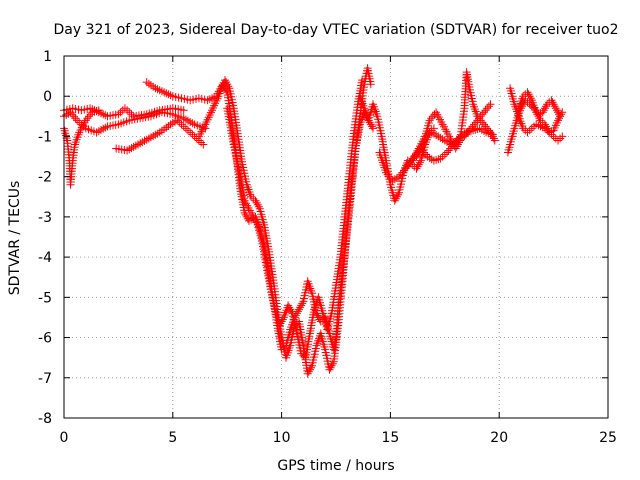 The image size is (640, 480). I want to click on y-tick-label: -1, so click(45, 137).